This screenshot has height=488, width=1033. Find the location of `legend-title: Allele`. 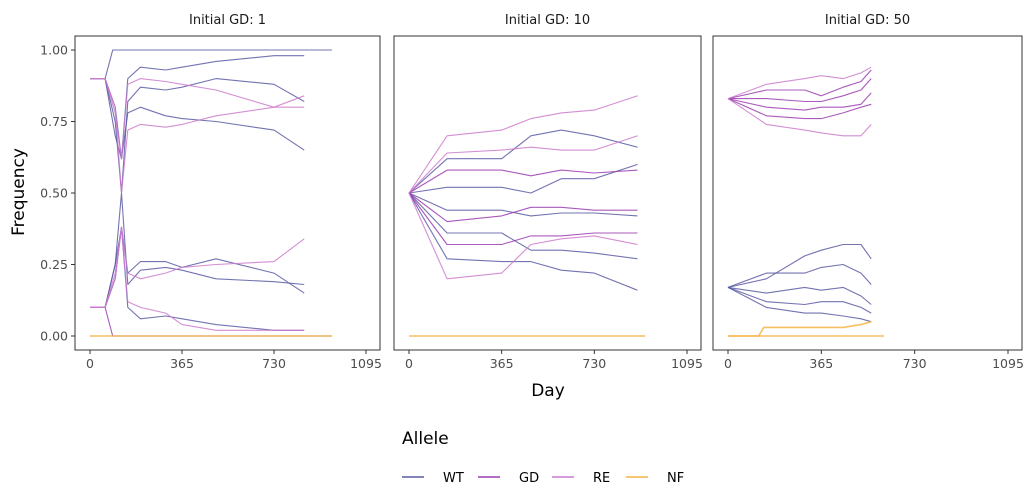

legend-title: Allele is located at coordinates (425, 439).